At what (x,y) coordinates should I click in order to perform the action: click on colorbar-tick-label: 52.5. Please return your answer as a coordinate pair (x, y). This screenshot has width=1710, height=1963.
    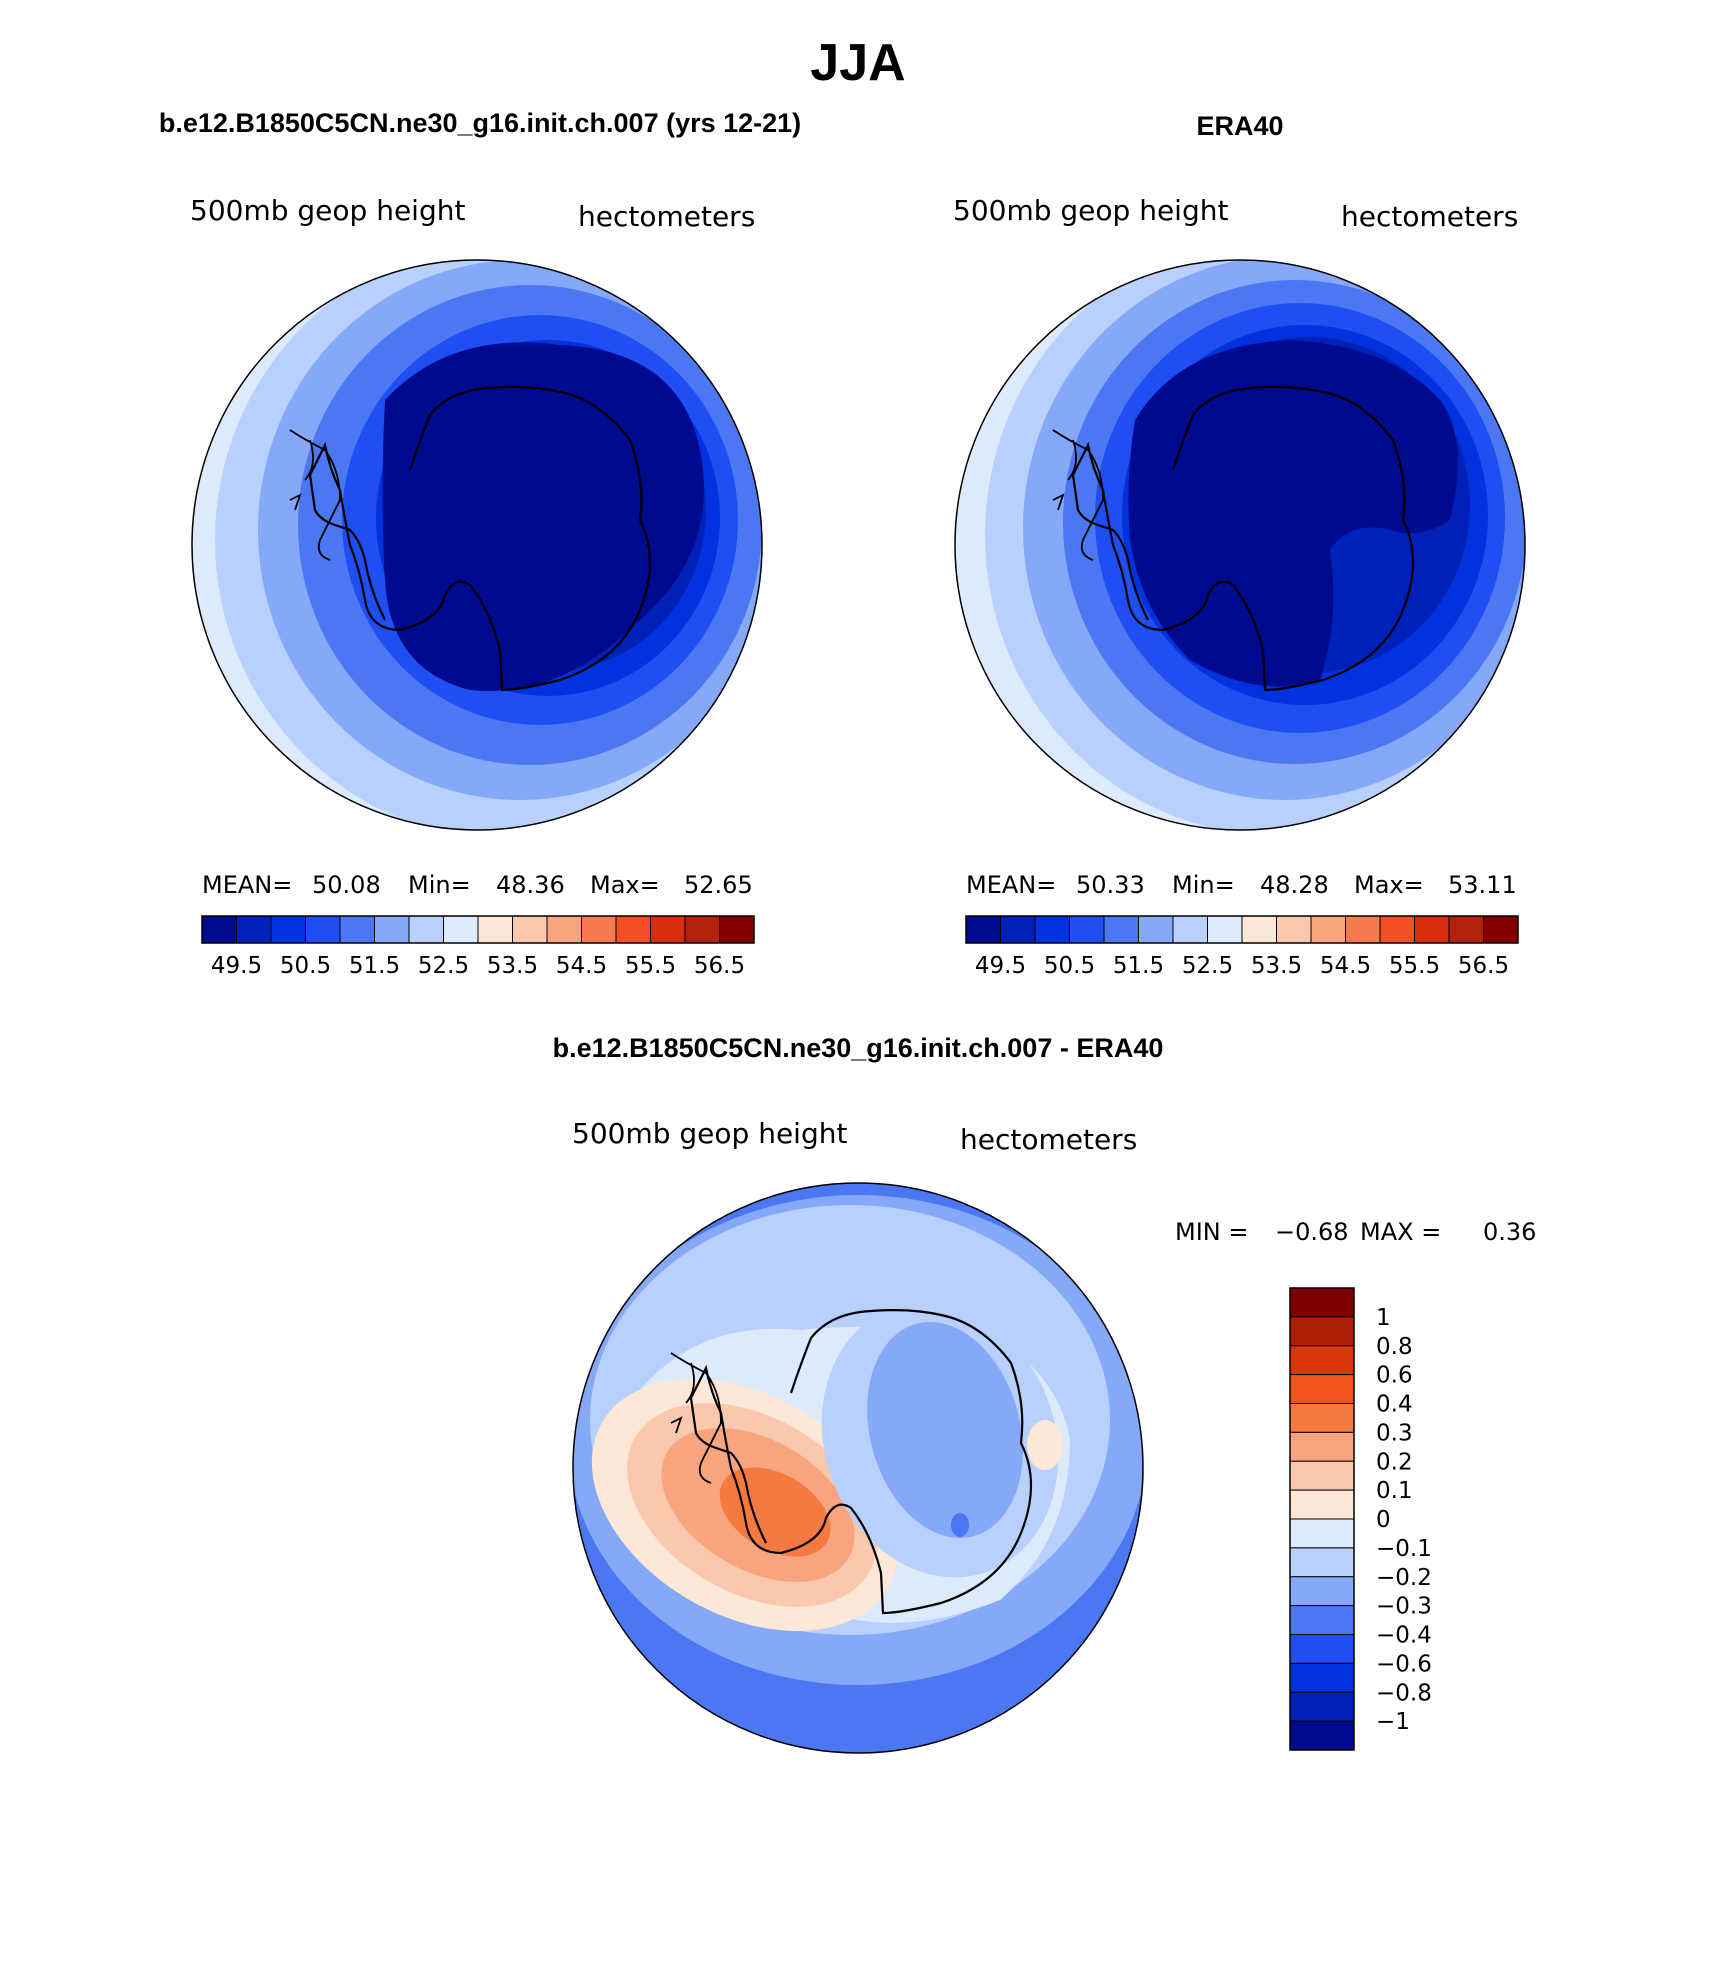
    Looking at the image, I should click on (1207, 966).